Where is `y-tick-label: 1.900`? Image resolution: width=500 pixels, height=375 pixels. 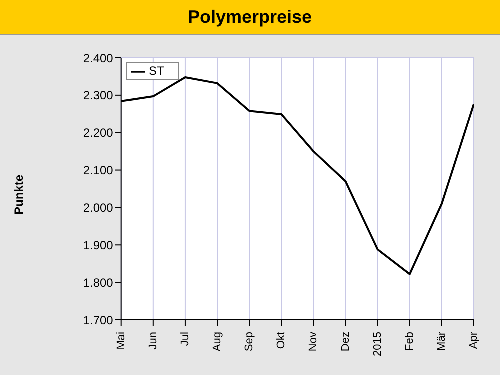 y-tick-label: 1.900 is located at coordinates (98, 245).